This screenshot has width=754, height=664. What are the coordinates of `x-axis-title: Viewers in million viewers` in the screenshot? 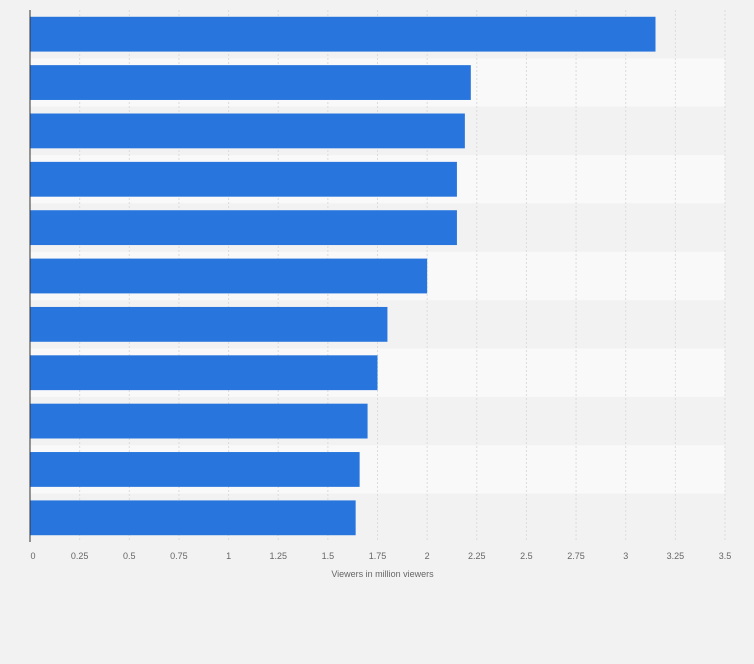 It's located at (382, 574).